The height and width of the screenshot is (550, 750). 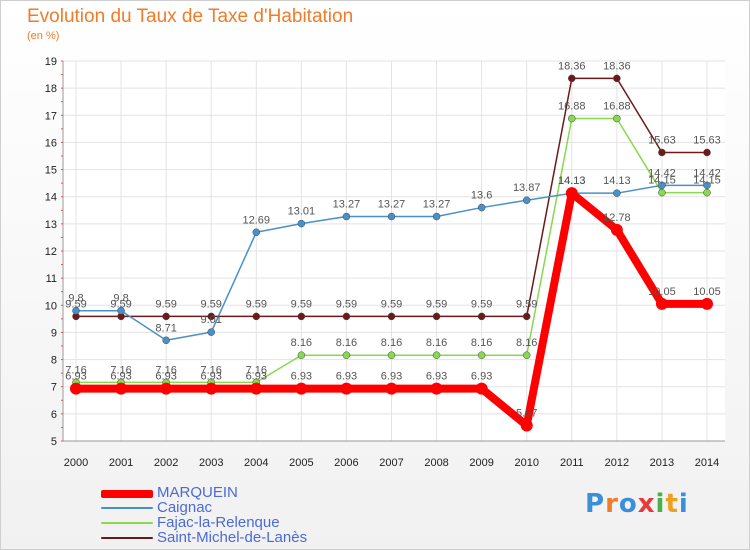 I want to click on y-tick-label: 12, so click(x=51, y=252).